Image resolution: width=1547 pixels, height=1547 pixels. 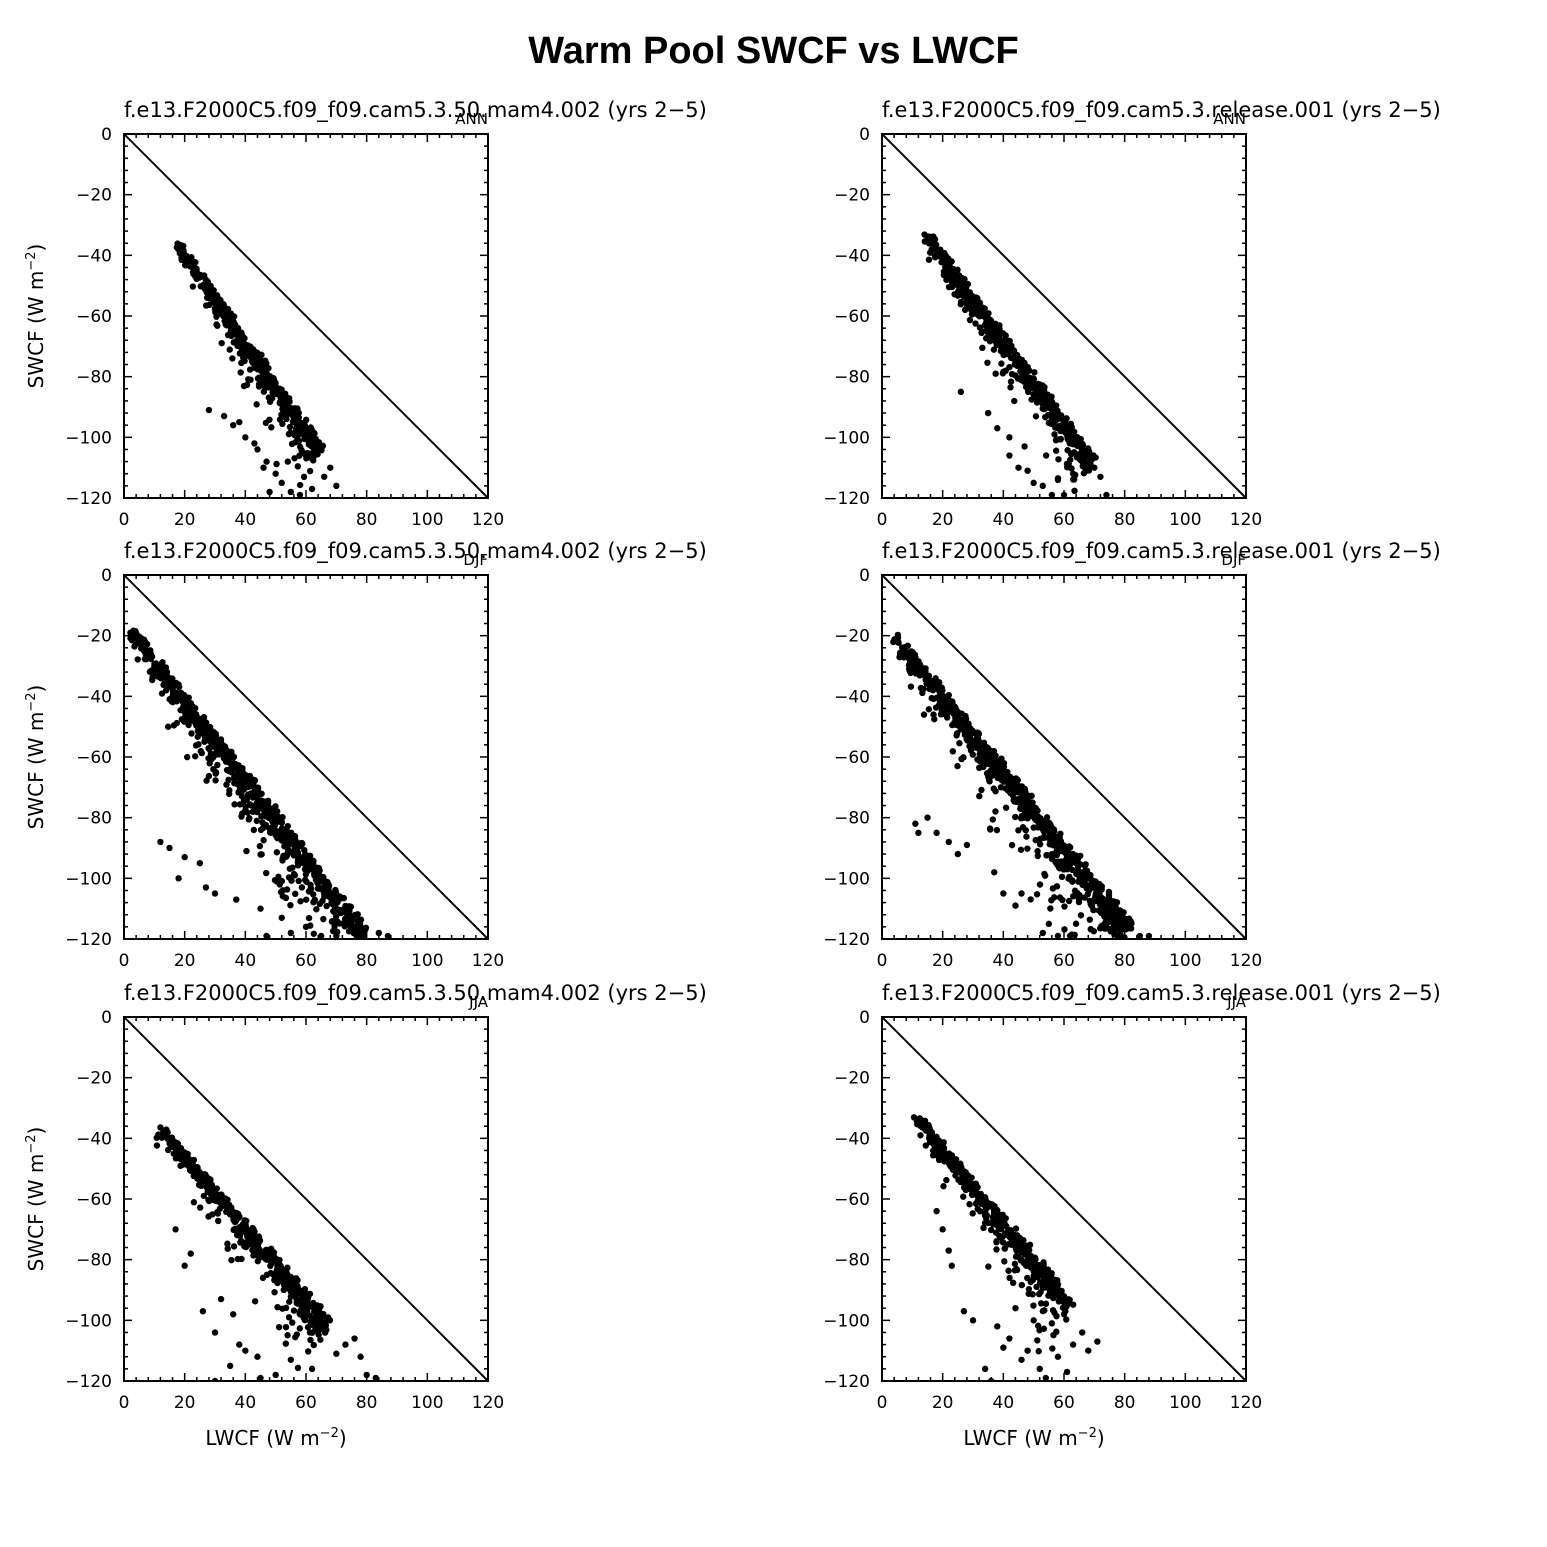 I want to click on x-tick-label: 120, so click(x=1246, y=520).